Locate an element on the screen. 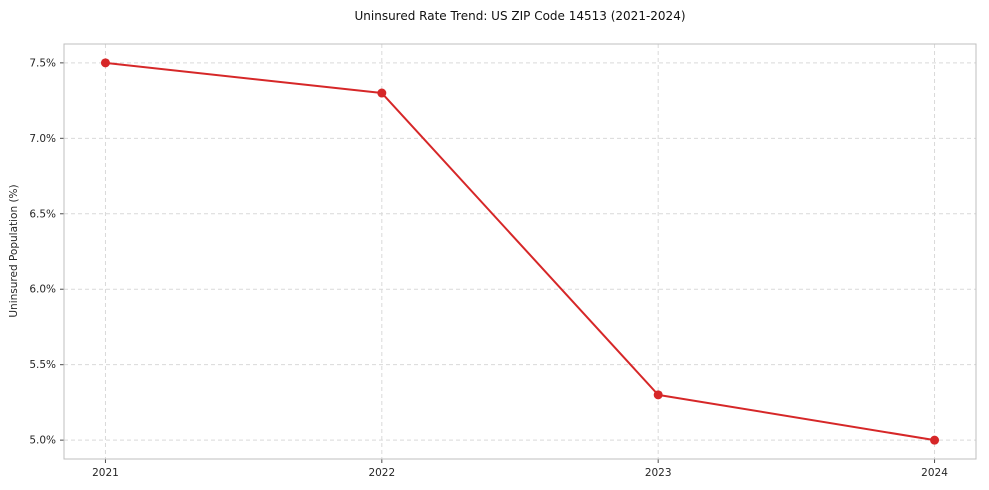  y-tick-label: 6.5% is located at coordinates (42, 214).